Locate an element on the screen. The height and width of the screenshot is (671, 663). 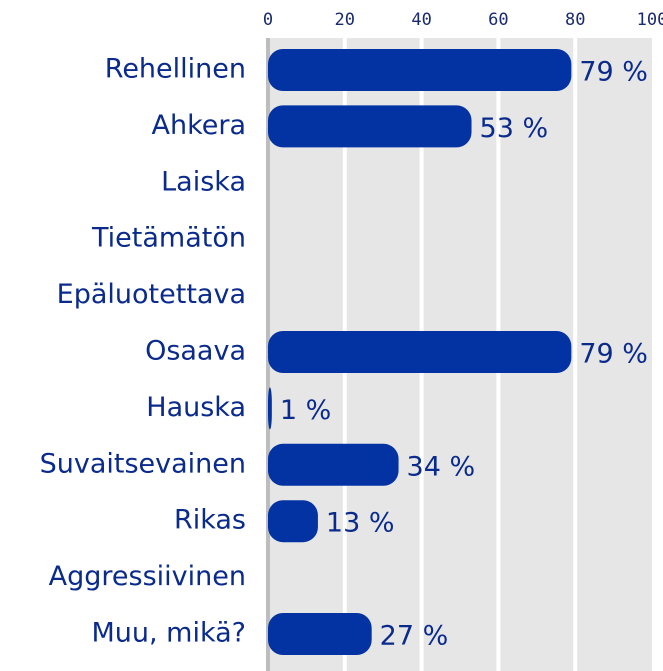
x-tick-label: 0 is located at coordinates (268, 20).